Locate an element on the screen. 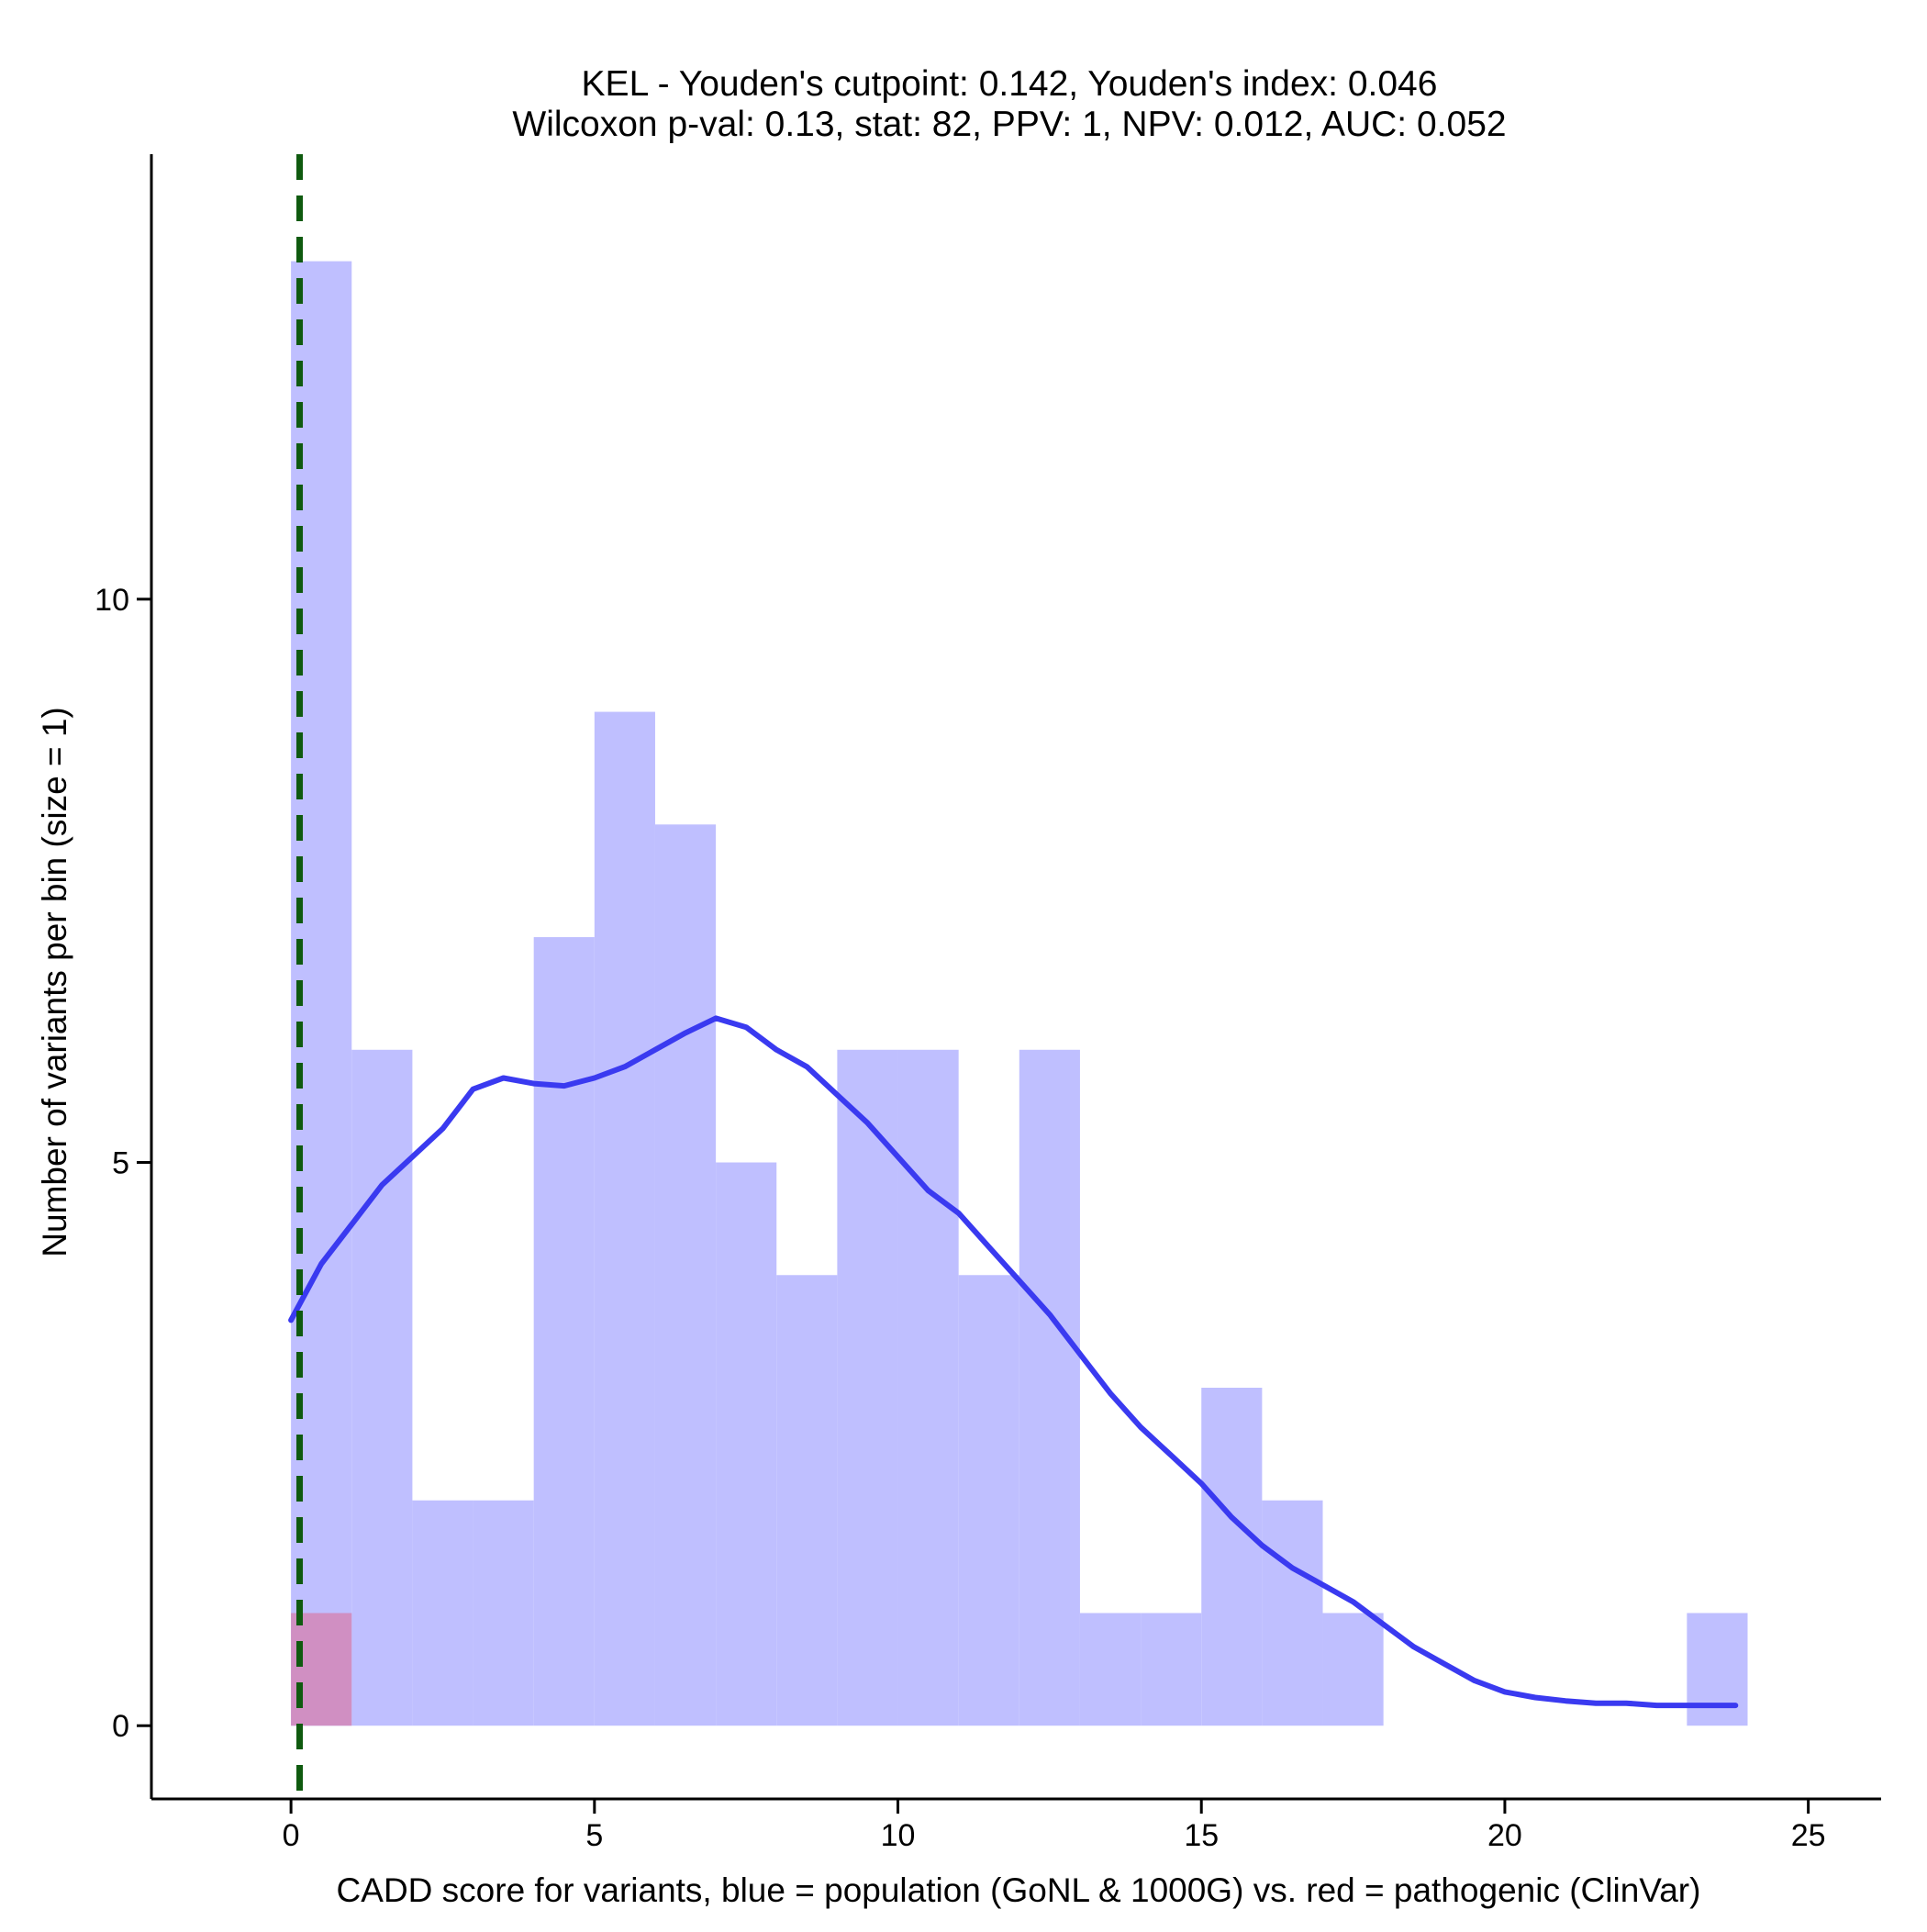  y-tick-label-5: 5 is located at coordinates (121, 1163).